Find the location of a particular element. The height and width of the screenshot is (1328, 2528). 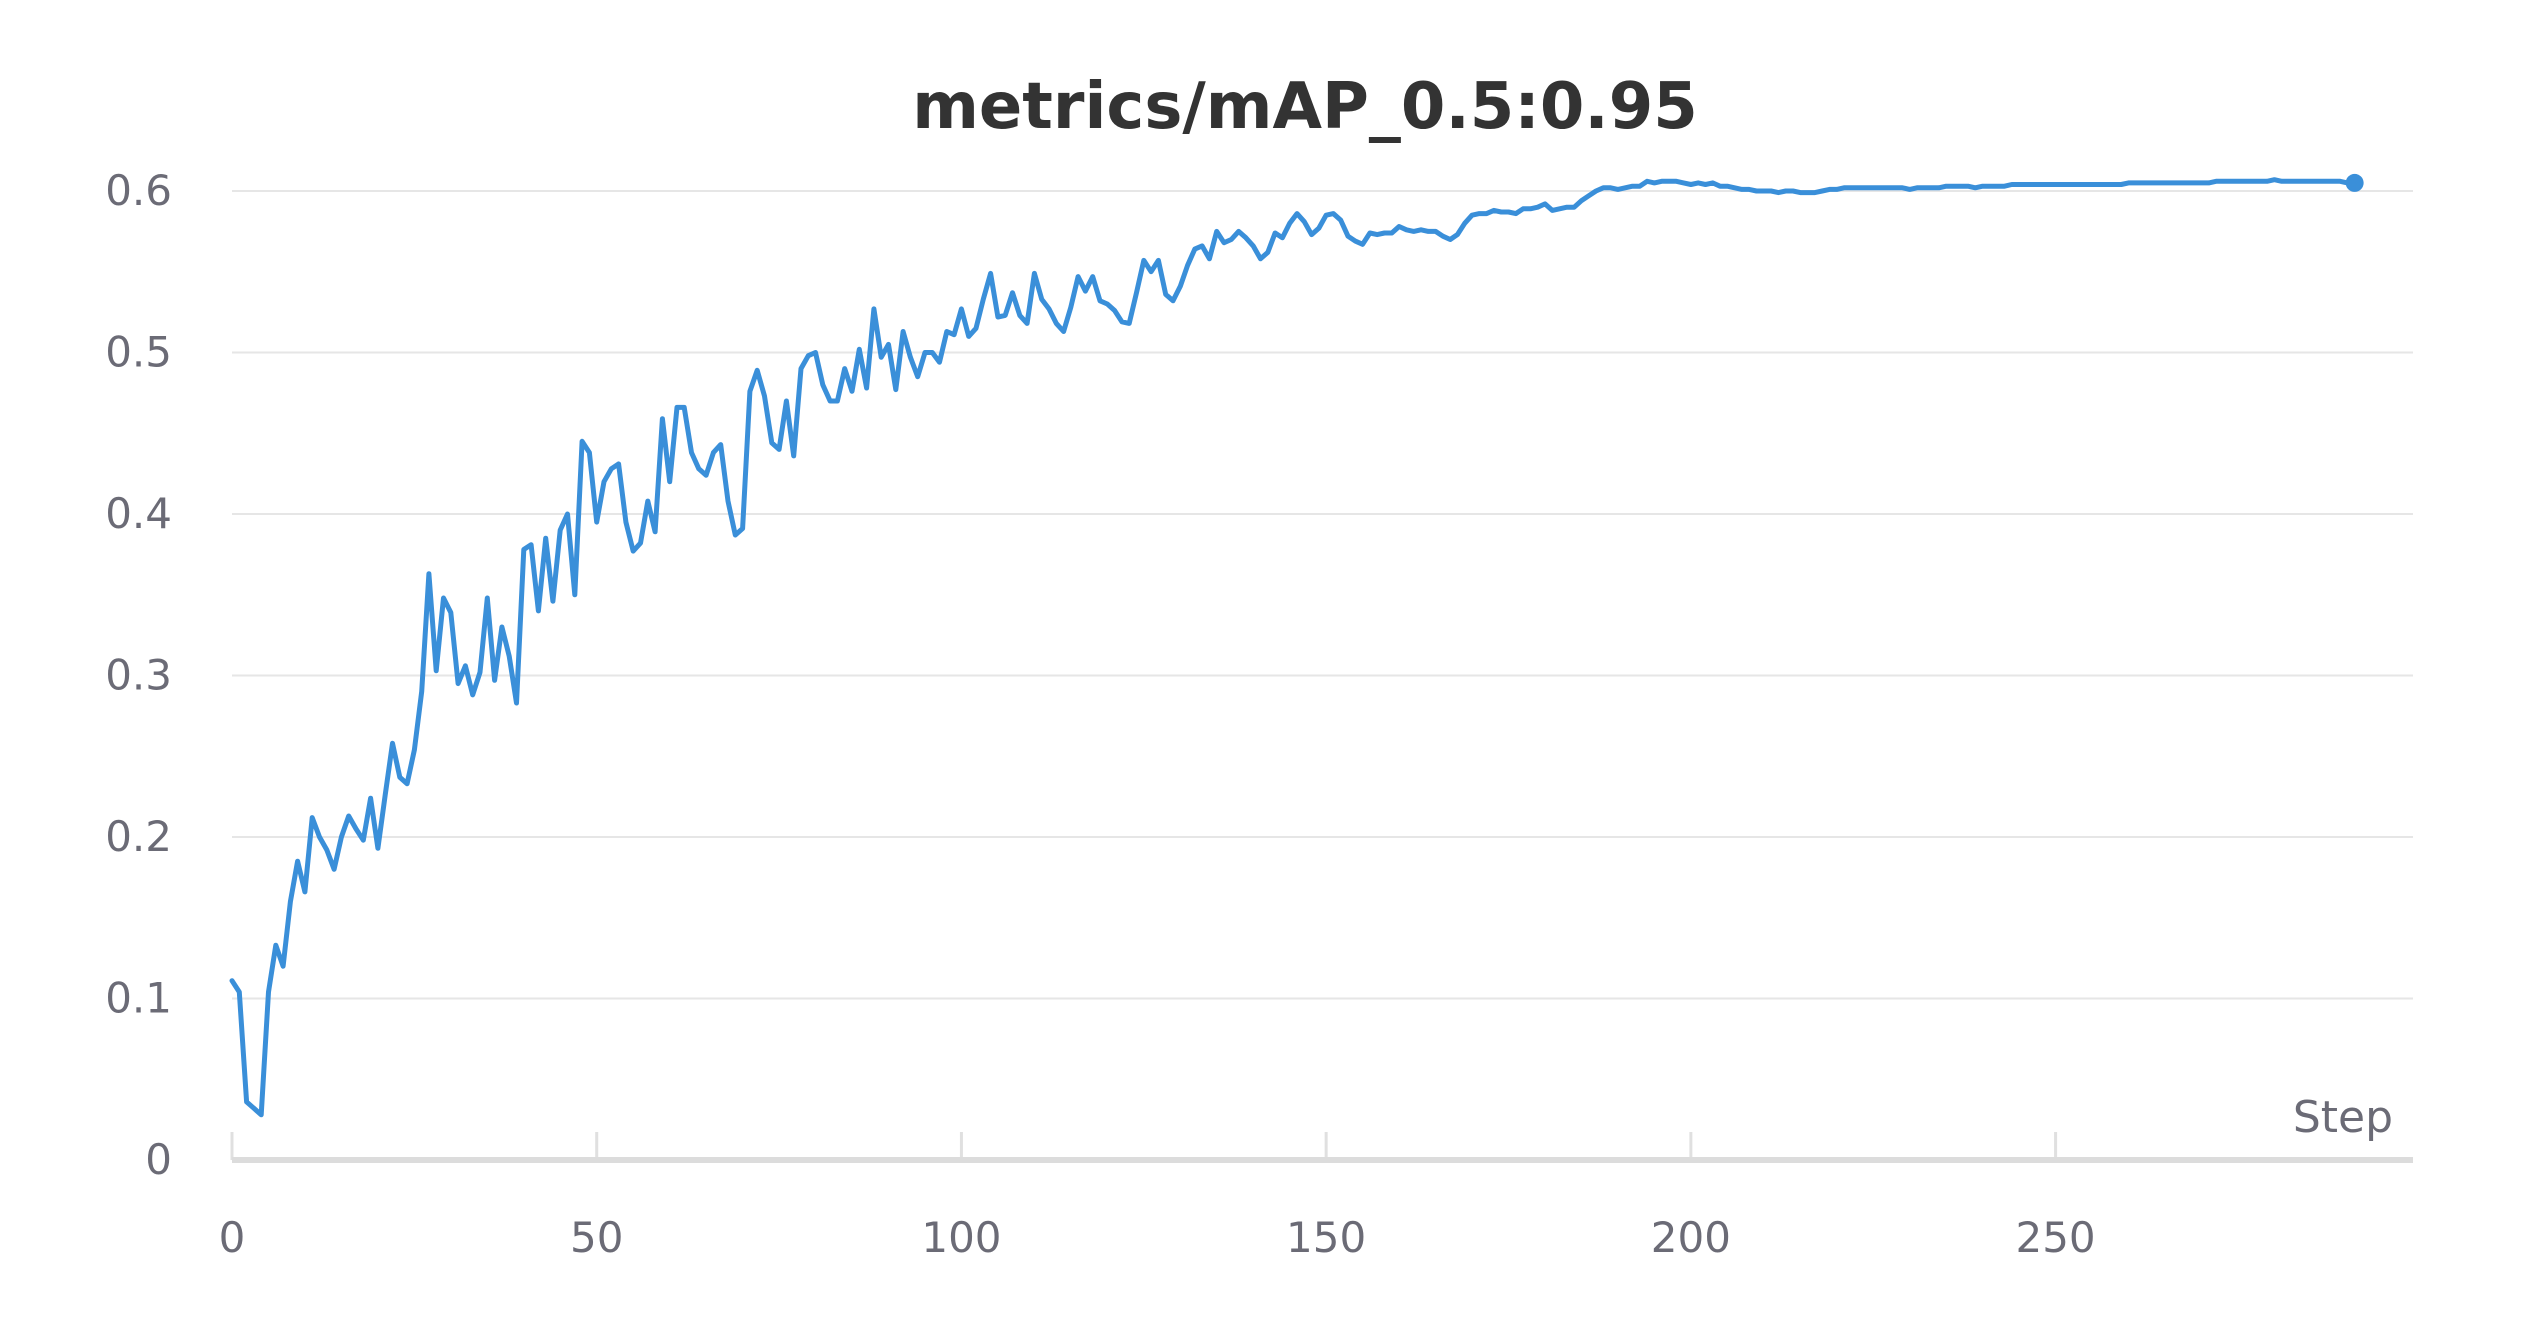

x-tick-label: 0 is located at coordinates (232, 1237).